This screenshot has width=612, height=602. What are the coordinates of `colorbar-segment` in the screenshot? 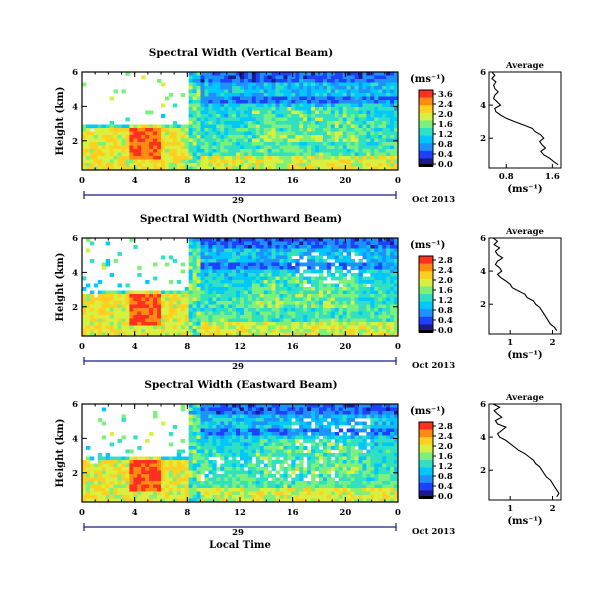 It's located at (426, 321).